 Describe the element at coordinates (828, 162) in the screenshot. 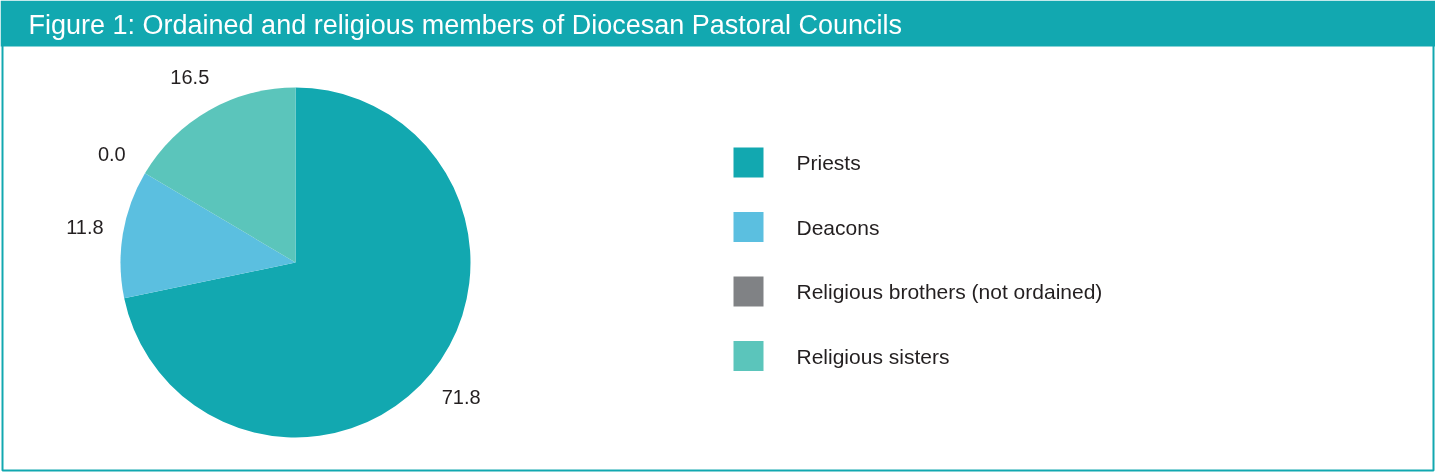

I see `legend-label: Priests` at that location.